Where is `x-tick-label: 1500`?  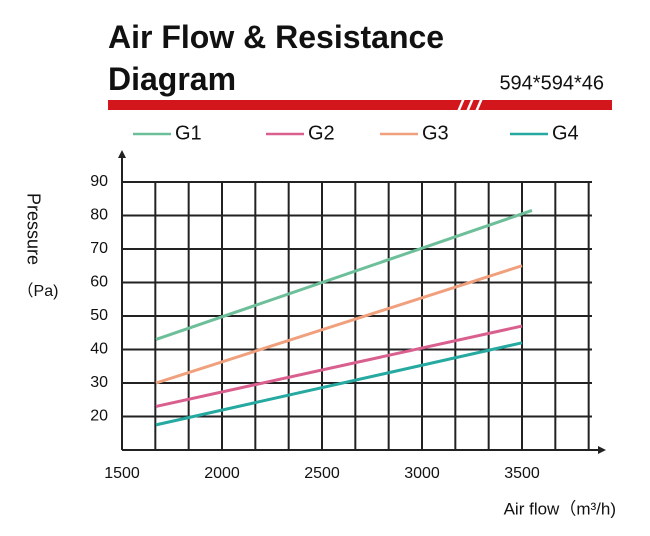
x-tick-label: 1500 is located at coordinates (122, 473).